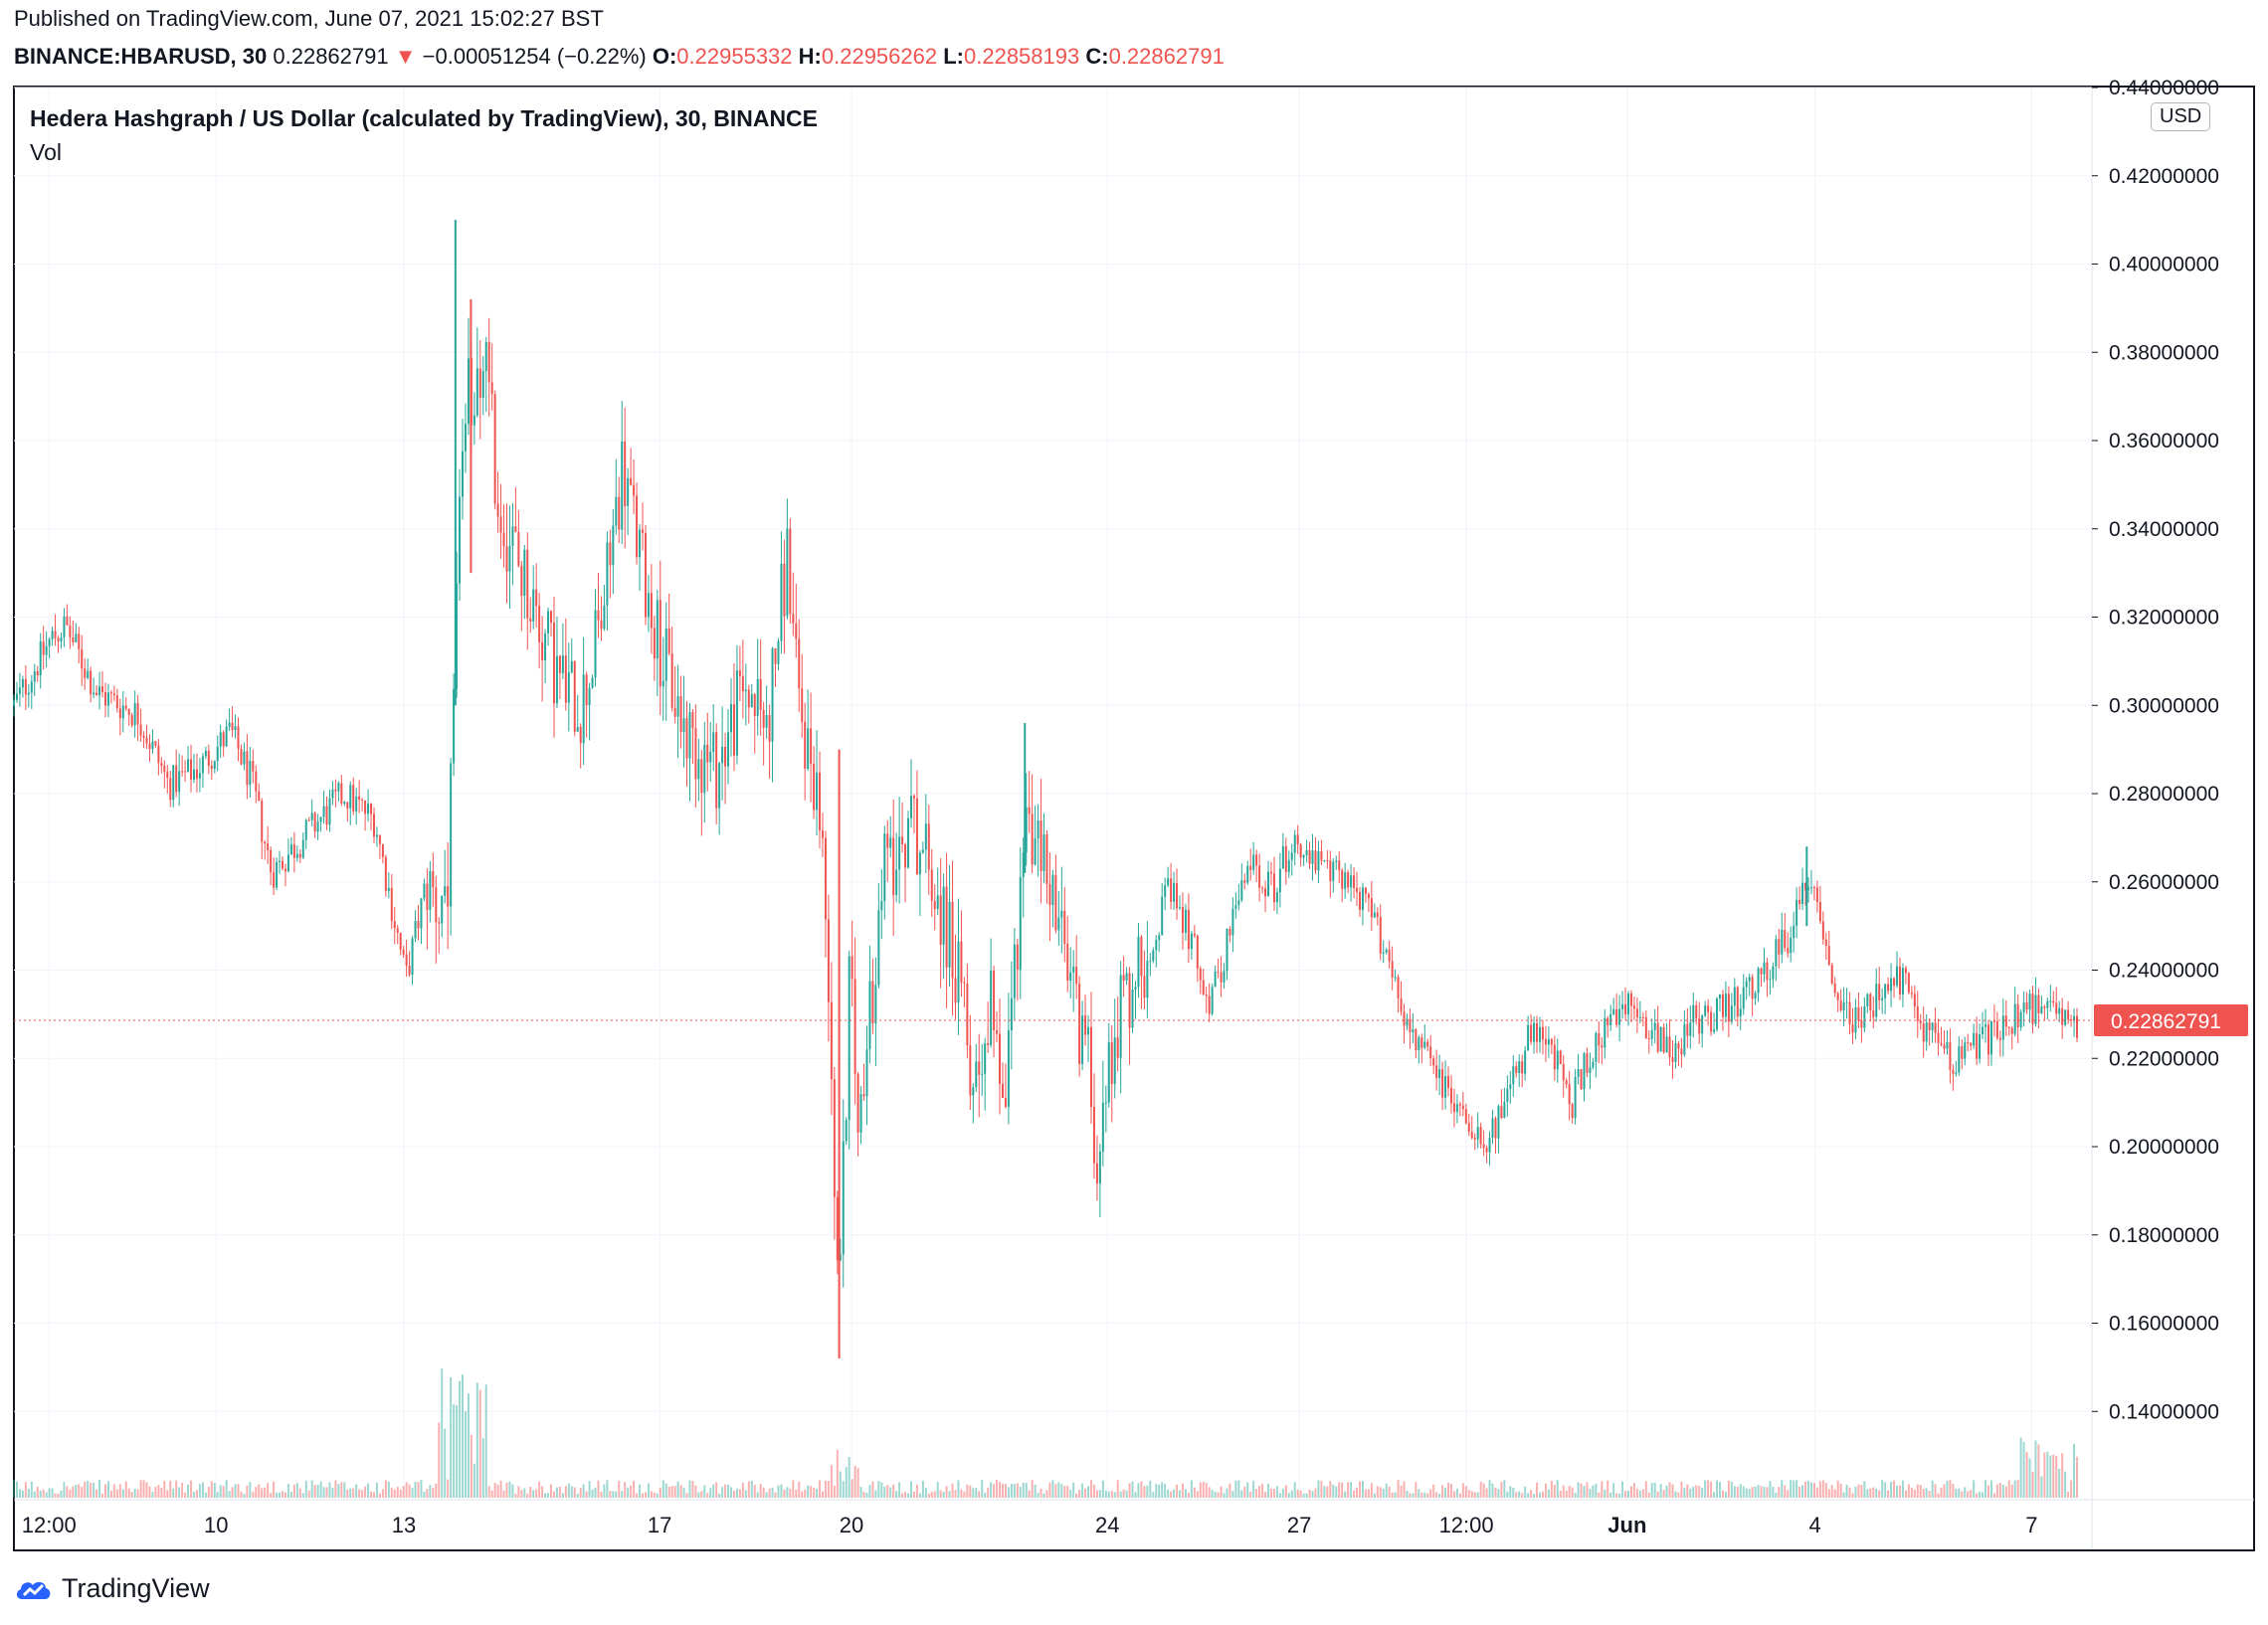 The width and height of the screenshot is (2268, 1625). I want to click on y-tick-label: 0.32000000, so click(2164, 618).